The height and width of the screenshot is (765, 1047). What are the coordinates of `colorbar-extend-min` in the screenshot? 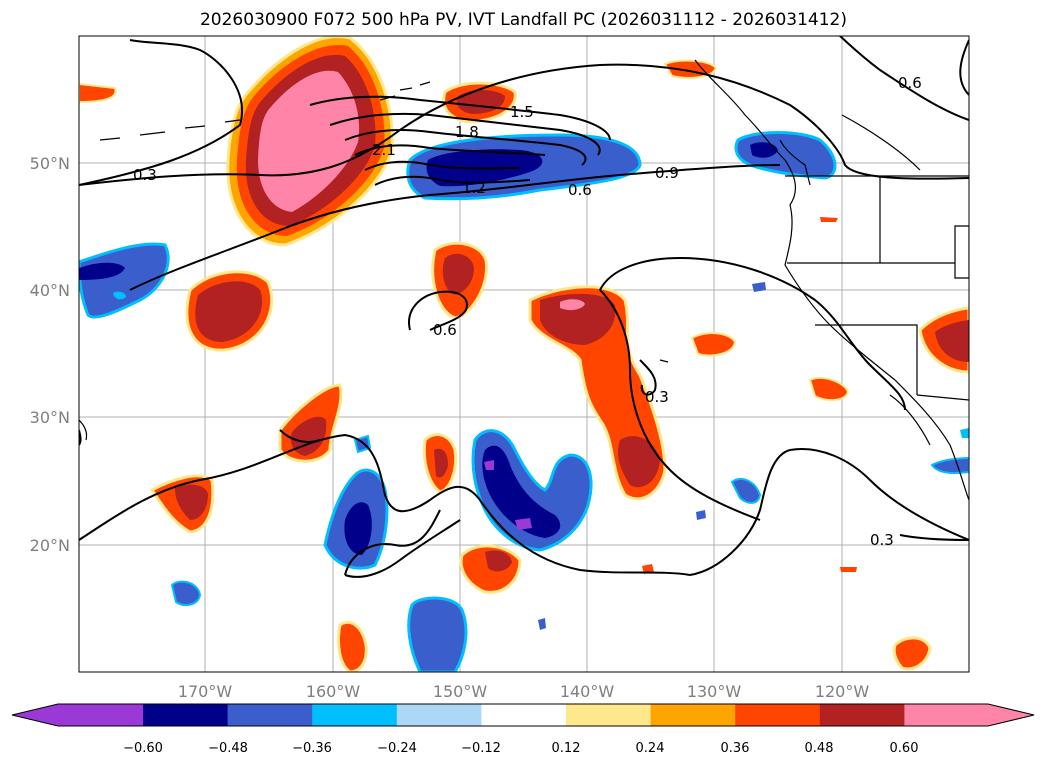 It's located at (35, 715).